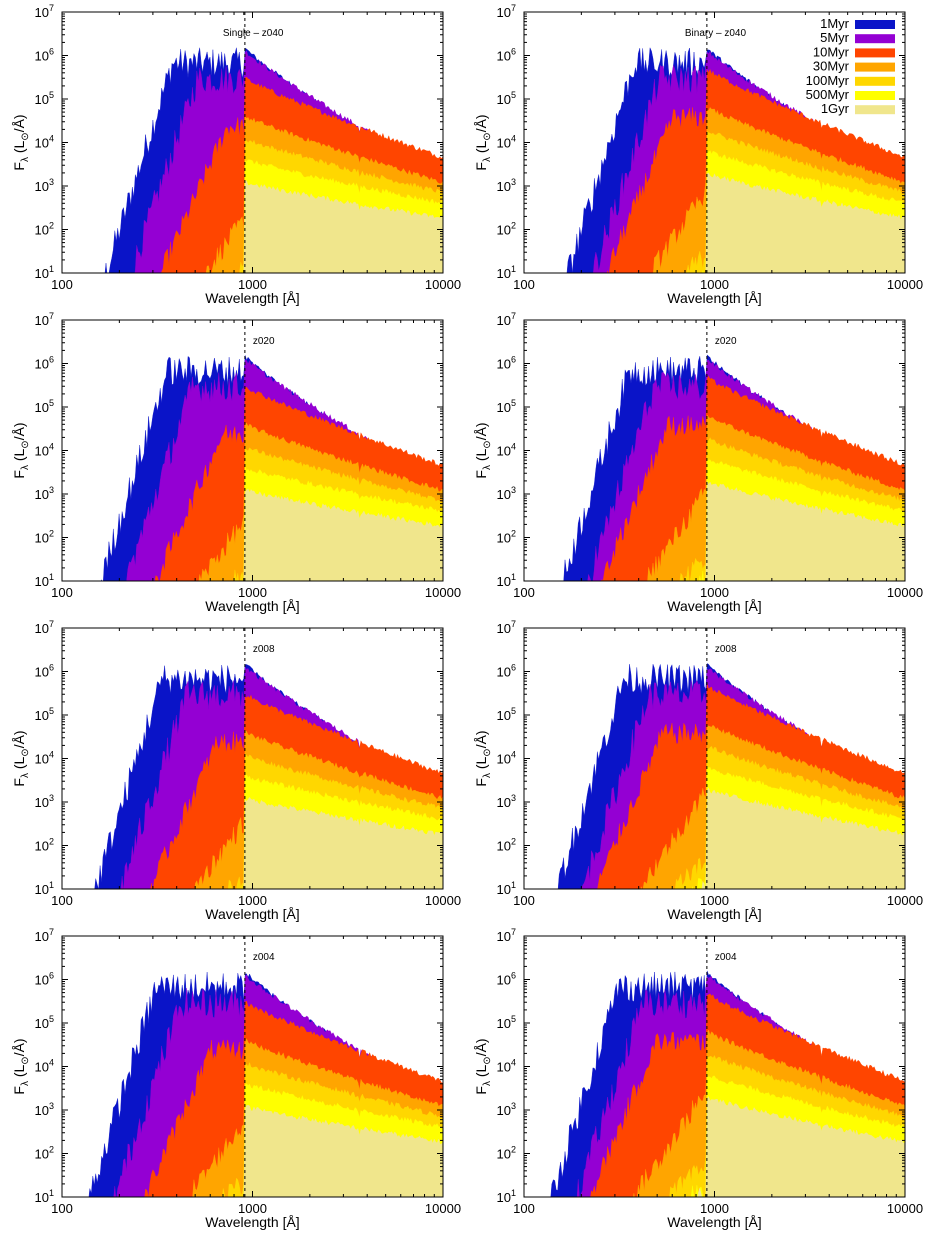 This screenshot has height=1235, width=926. What do you see at coordinates (828, 94) in the screenshot?
I see `legend-label: 500Myr` at bounding box center [828, 94].